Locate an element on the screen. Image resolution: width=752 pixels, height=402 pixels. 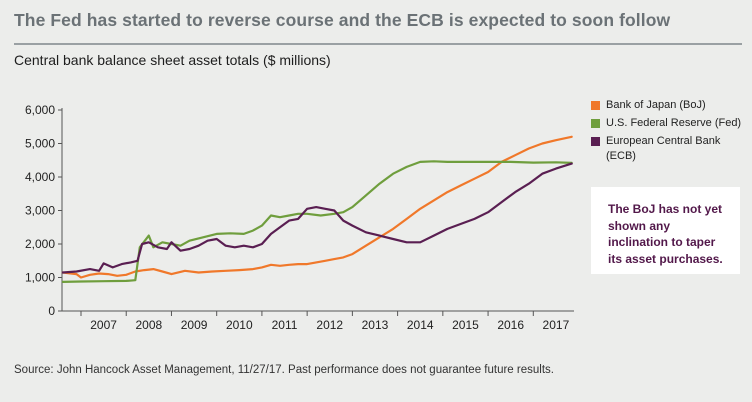
legend-item-boj: Bank of Japan (BoJ) is located at coordinates (670, 105).